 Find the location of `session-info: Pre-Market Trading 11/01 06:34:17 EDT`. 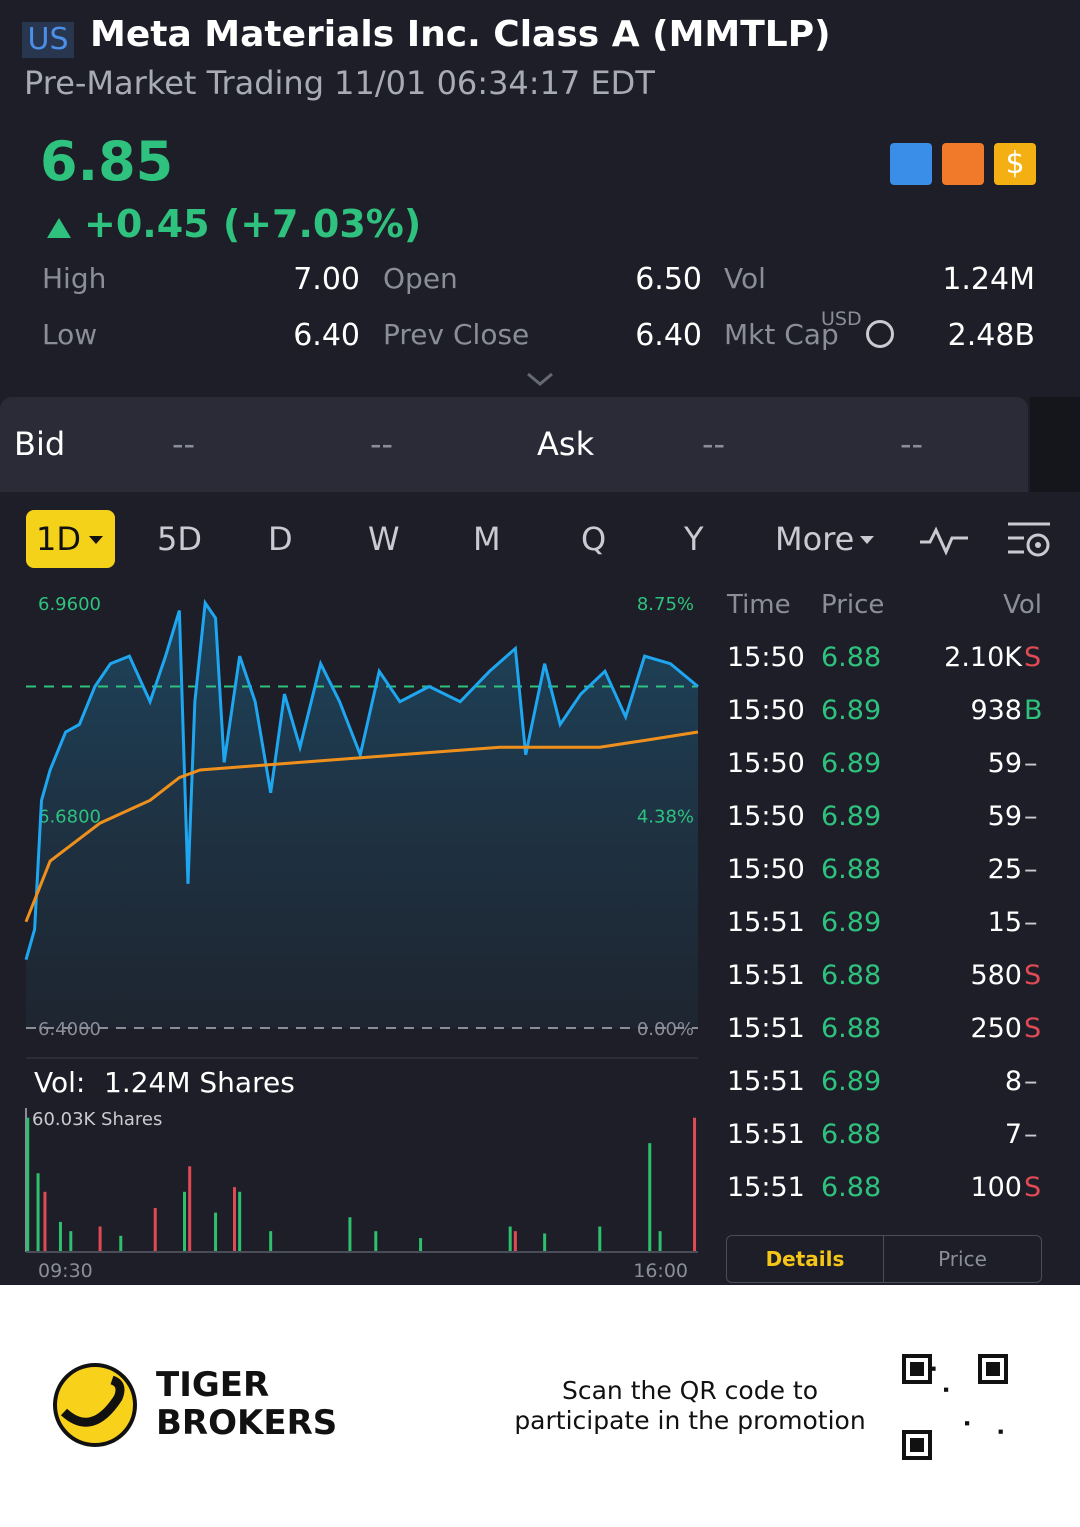

session-info: Pre-Market Trading 11/01 06:34:17 EDT is located at coordinates (339, 83).